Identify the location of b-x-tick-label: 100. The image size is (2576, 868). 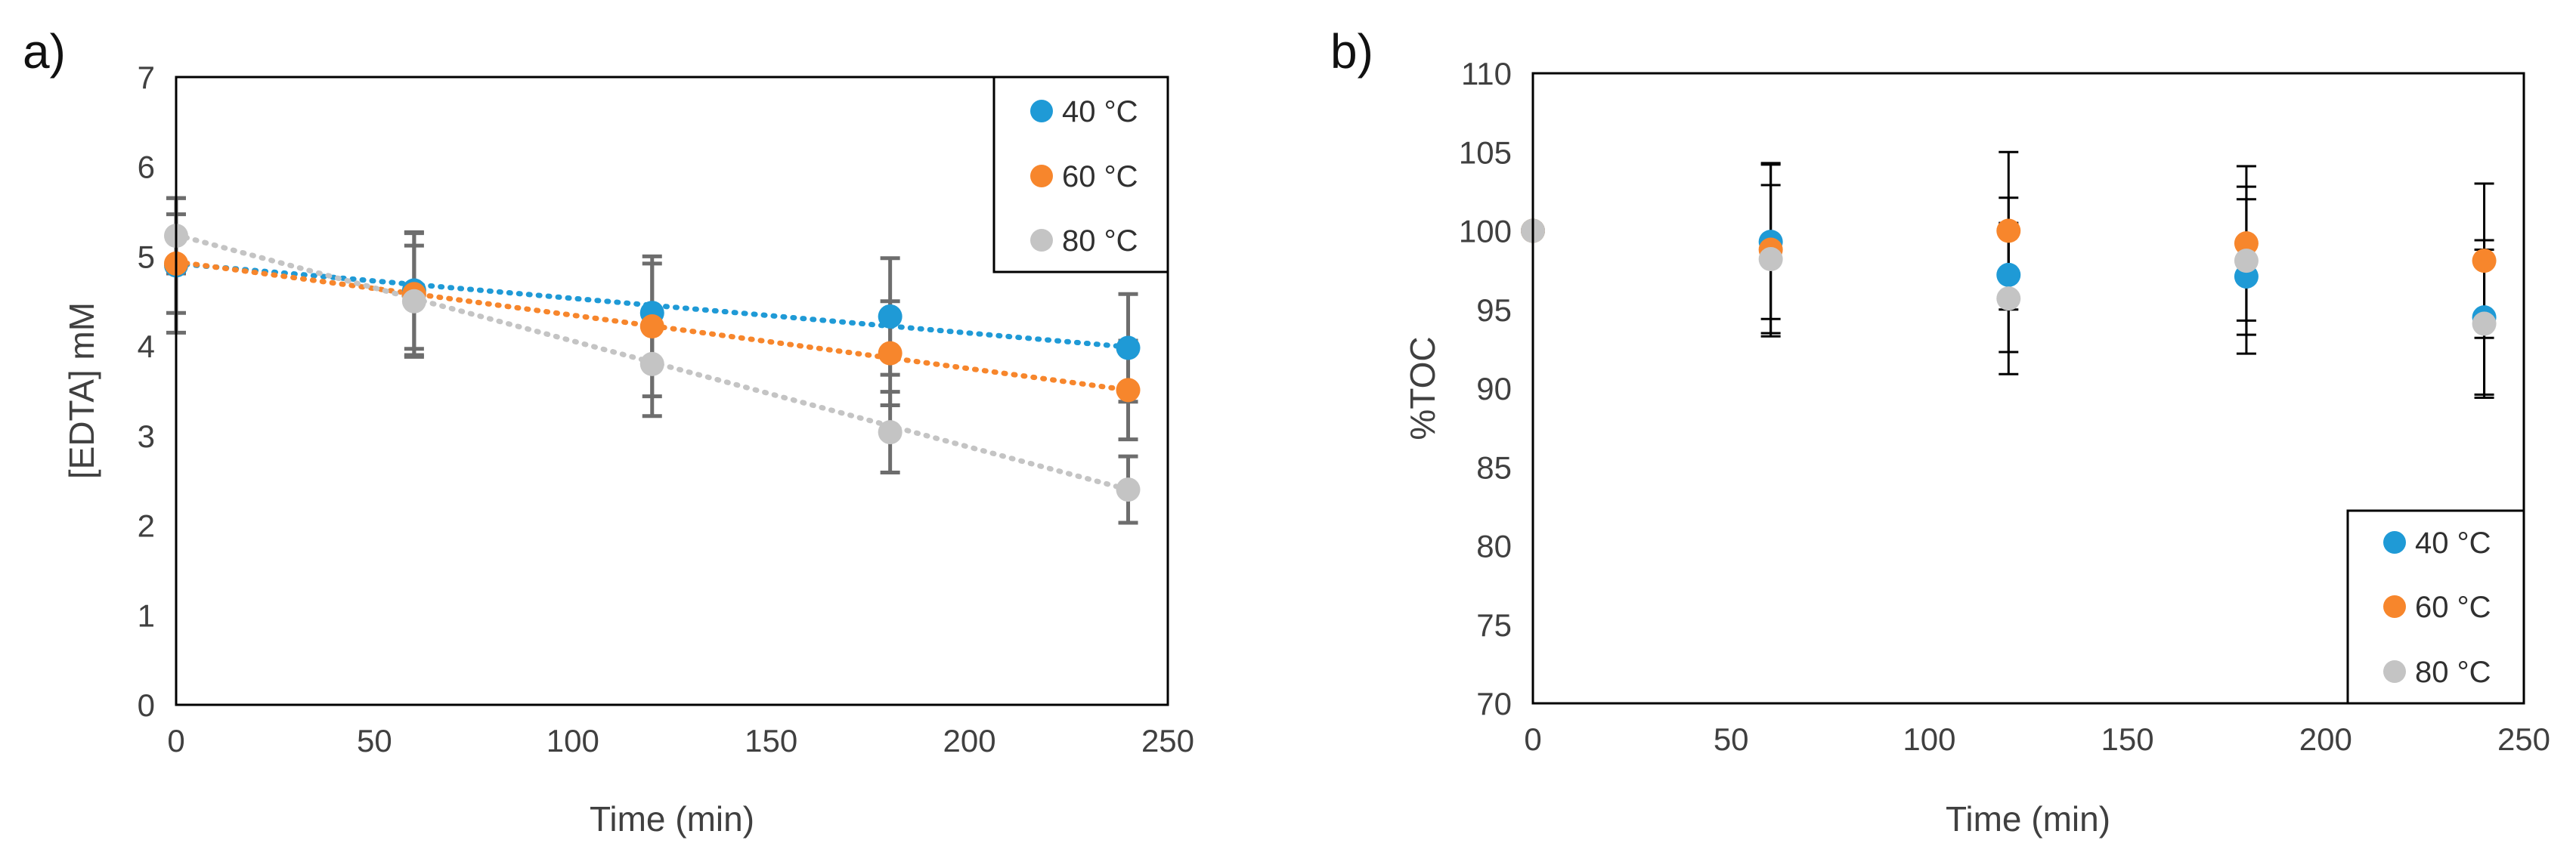
(1929, 739).